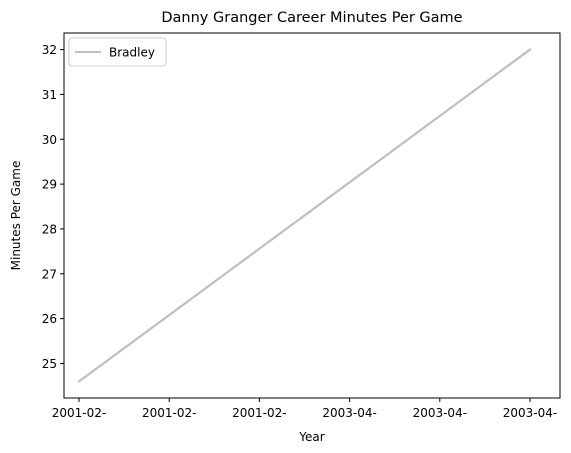 The height and width of the screenshot is (453, 571). What do you see at coordinates (49, 319) in the screenshot?
I see `y-tick-label: 26` at bounding box center [49, 319].